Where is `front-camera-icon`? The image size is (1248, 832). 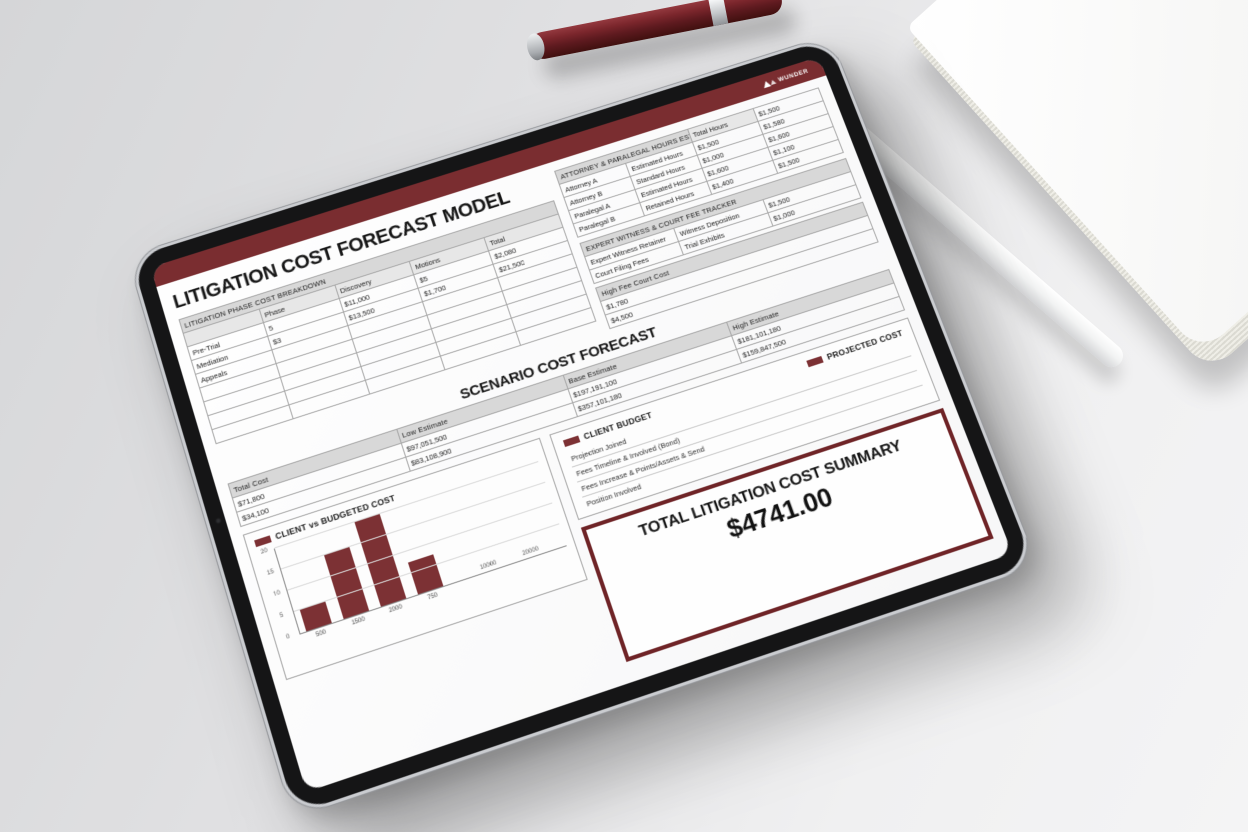 front-camera-icon is located at coordinates (218, 521).